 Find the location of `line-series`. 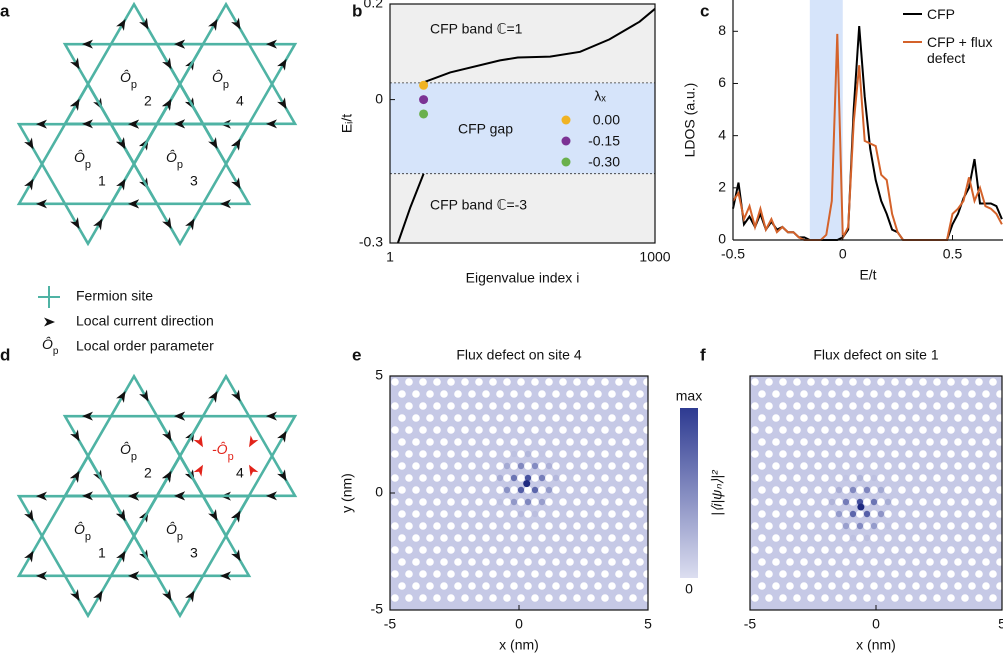

line-series is located at coordinates (867, 133).